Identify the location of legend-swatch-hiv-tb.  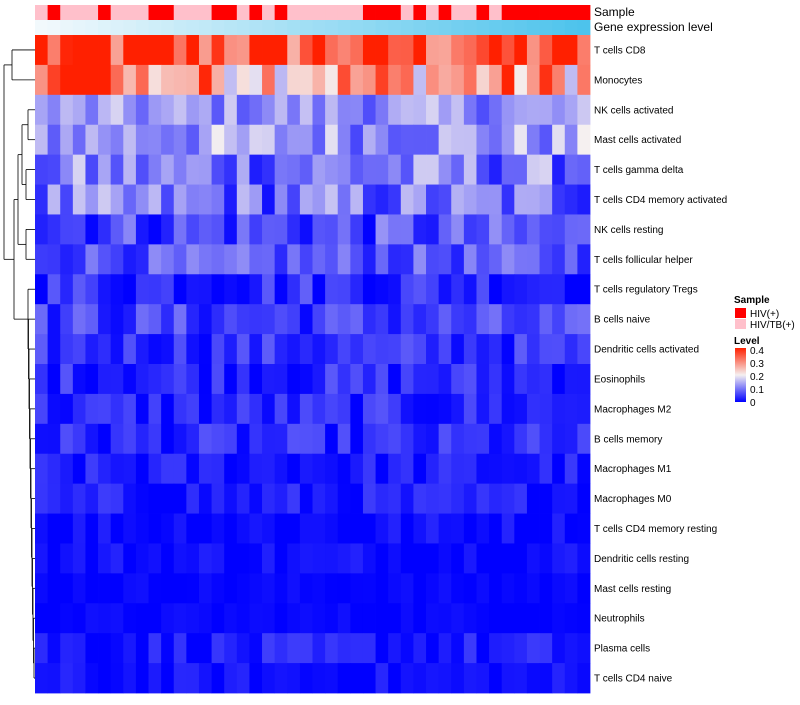
(740, 324).